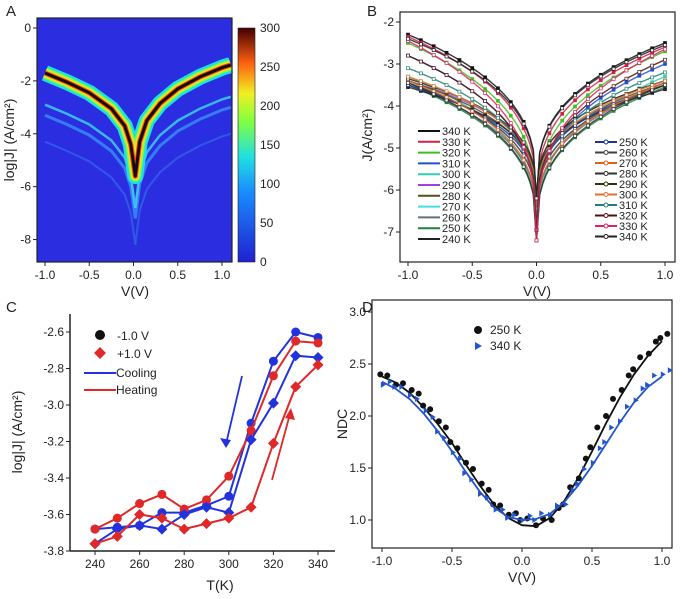 The height and width of the screenshot is (599, 684). What do you see at coordinates (456, 240) in the screenshot?
I see `legend-label: 240 K` at bounding box center [456, 240].